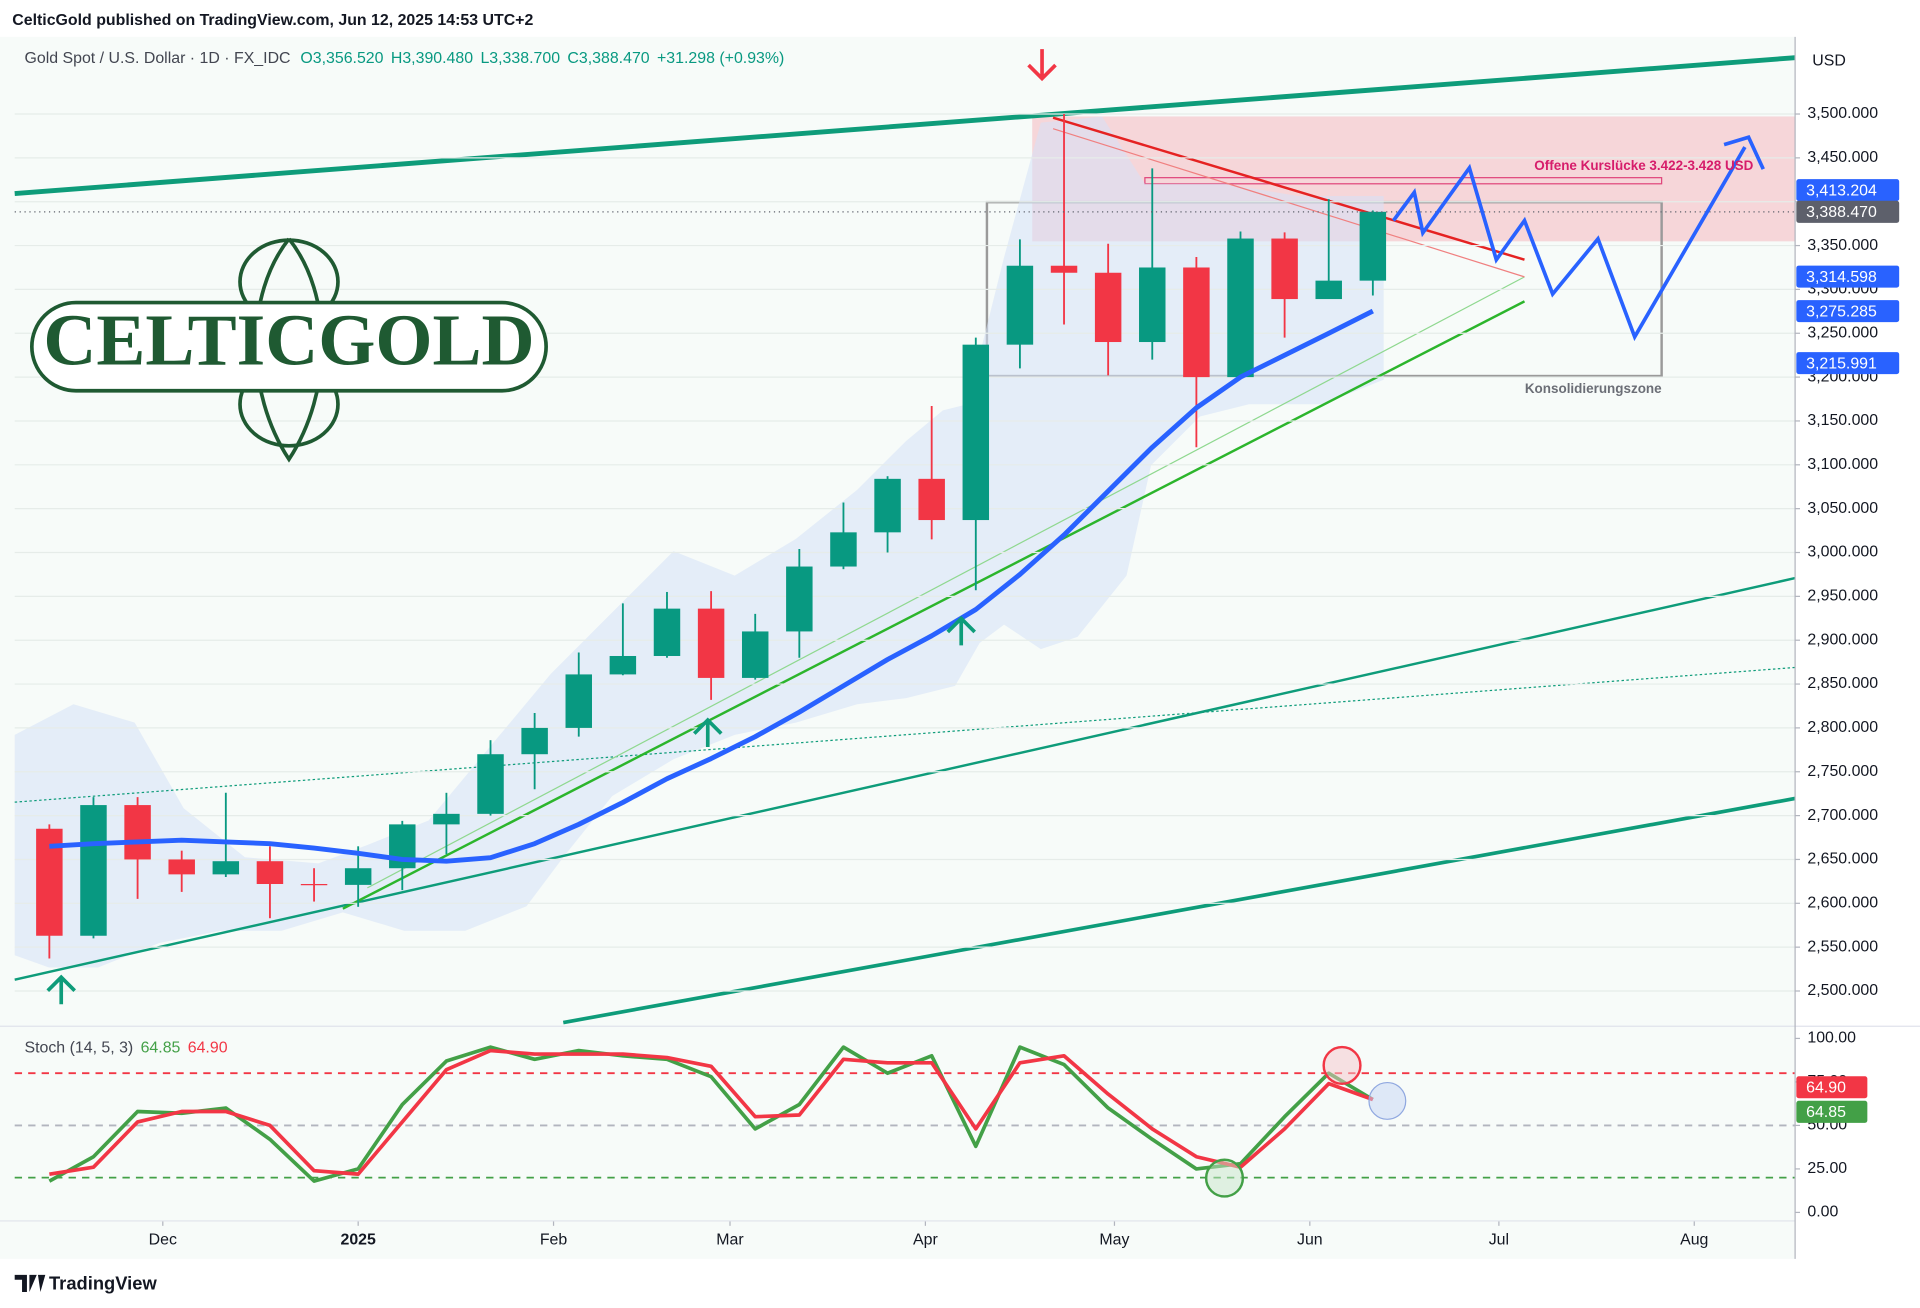 The height and width of the screenshot is (1308, 1920). I want to click on stoch-title: Stoch (14, 5, 3), so click(78, 1047).